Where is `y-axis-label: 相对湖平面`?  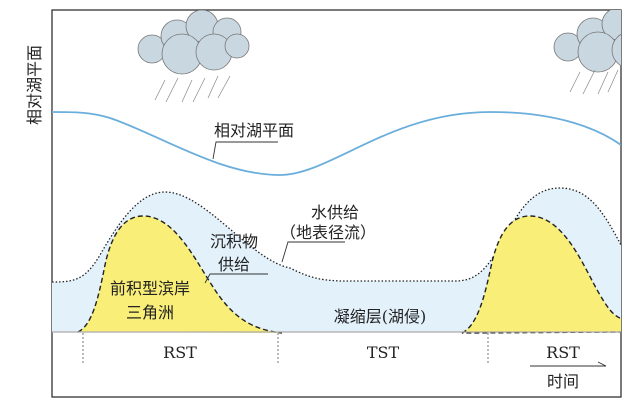
y-axis-label: 相对湖平面 is located at coordinates (34, 85).